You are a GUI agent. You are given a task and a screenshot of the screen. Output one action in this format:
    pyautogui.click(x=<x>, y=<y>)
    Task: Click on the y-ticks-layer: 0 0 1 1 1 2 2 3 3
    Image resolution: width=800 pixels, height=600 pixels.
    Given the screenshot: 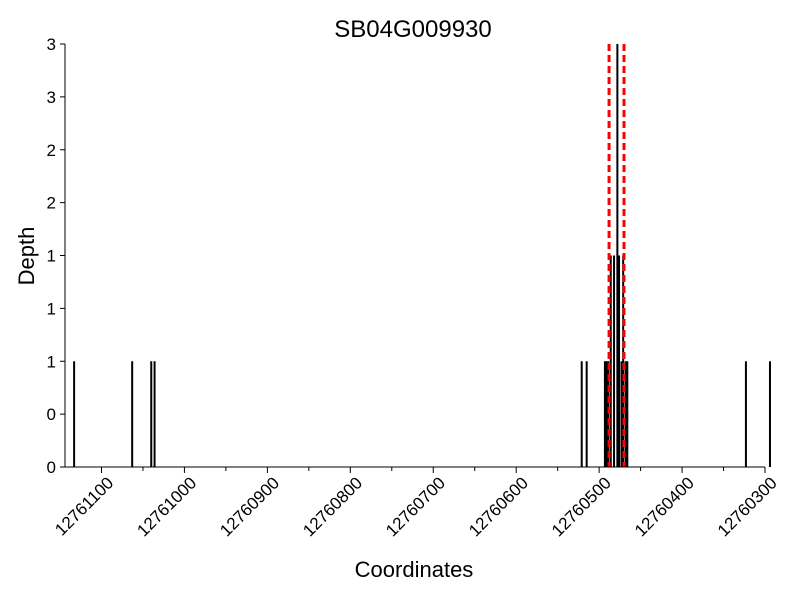 What is the action you would take?
    pyautogui.click(x=56, y=256)
    